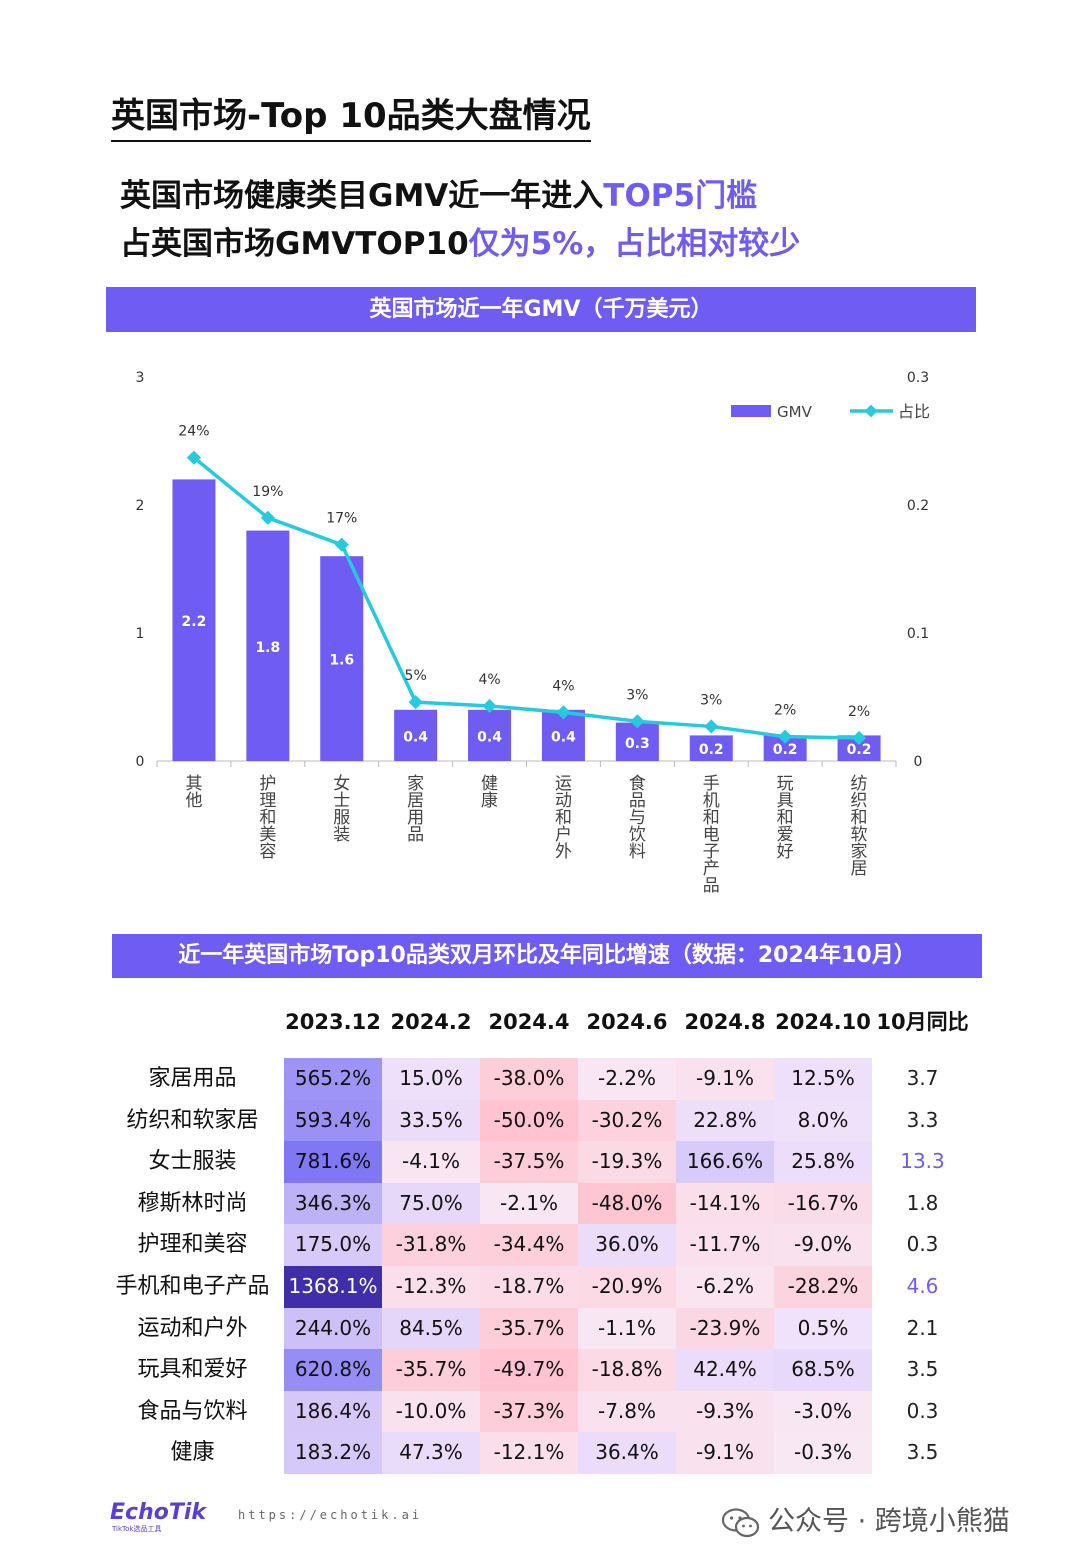  Describe the element at coordinates (541, 309) in the screenshot. I see `chart-title-banner: 英国市场近一年GMV（千万美元）` at that location.